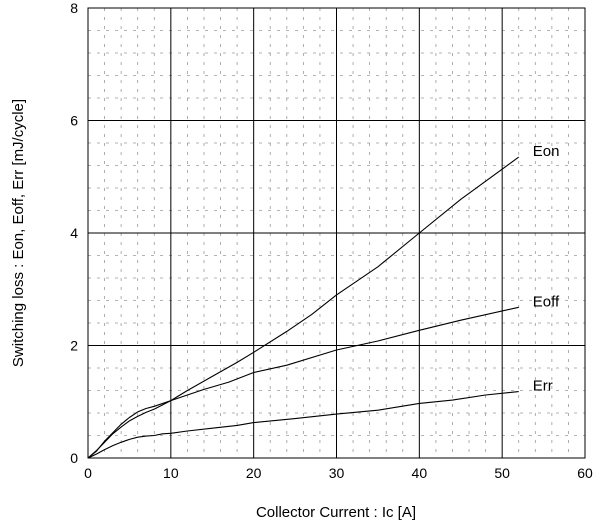 The height and width of the screenshot is (527, 598). Describe the element at coordinates (74, 121) in the screenshot. I see `y-tick-label: 6` at that location.